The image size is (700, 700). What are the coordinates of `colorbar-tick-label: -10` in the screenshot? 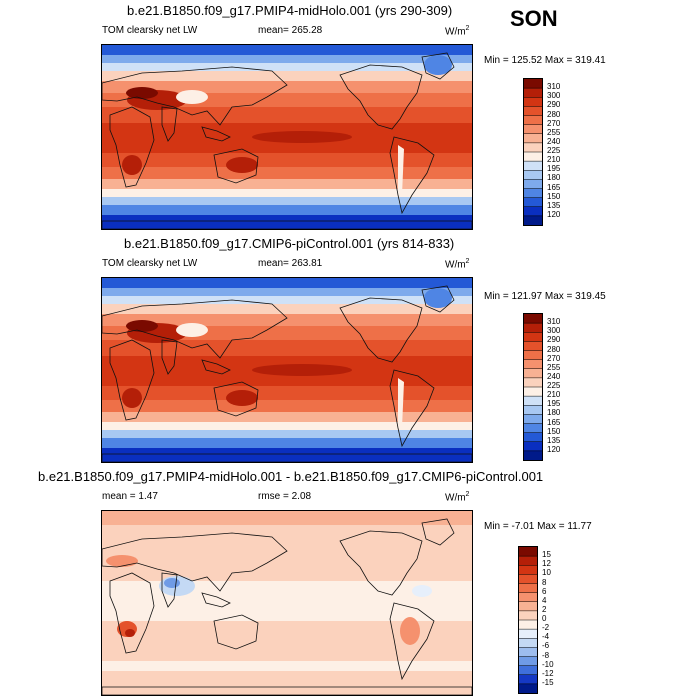 It's located at (548, 664).